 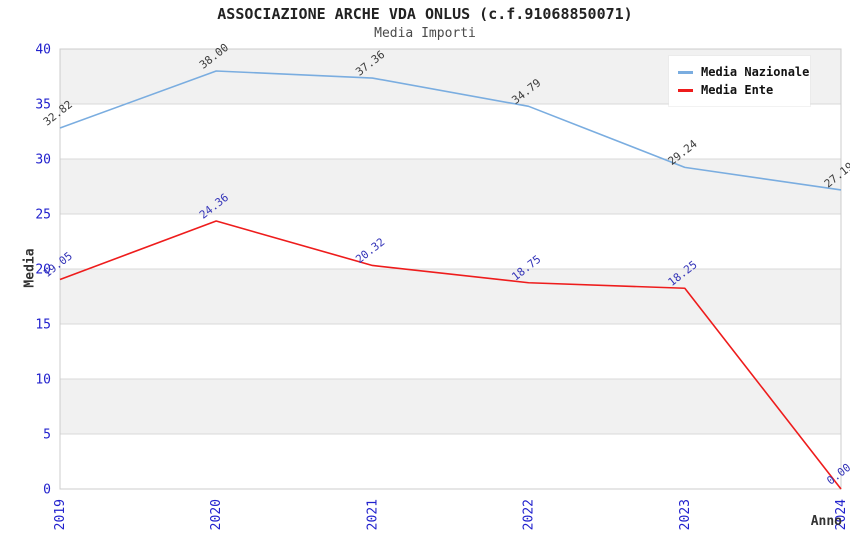 I want to click on x-axis-title: Anno, so click(x=826, y=521).